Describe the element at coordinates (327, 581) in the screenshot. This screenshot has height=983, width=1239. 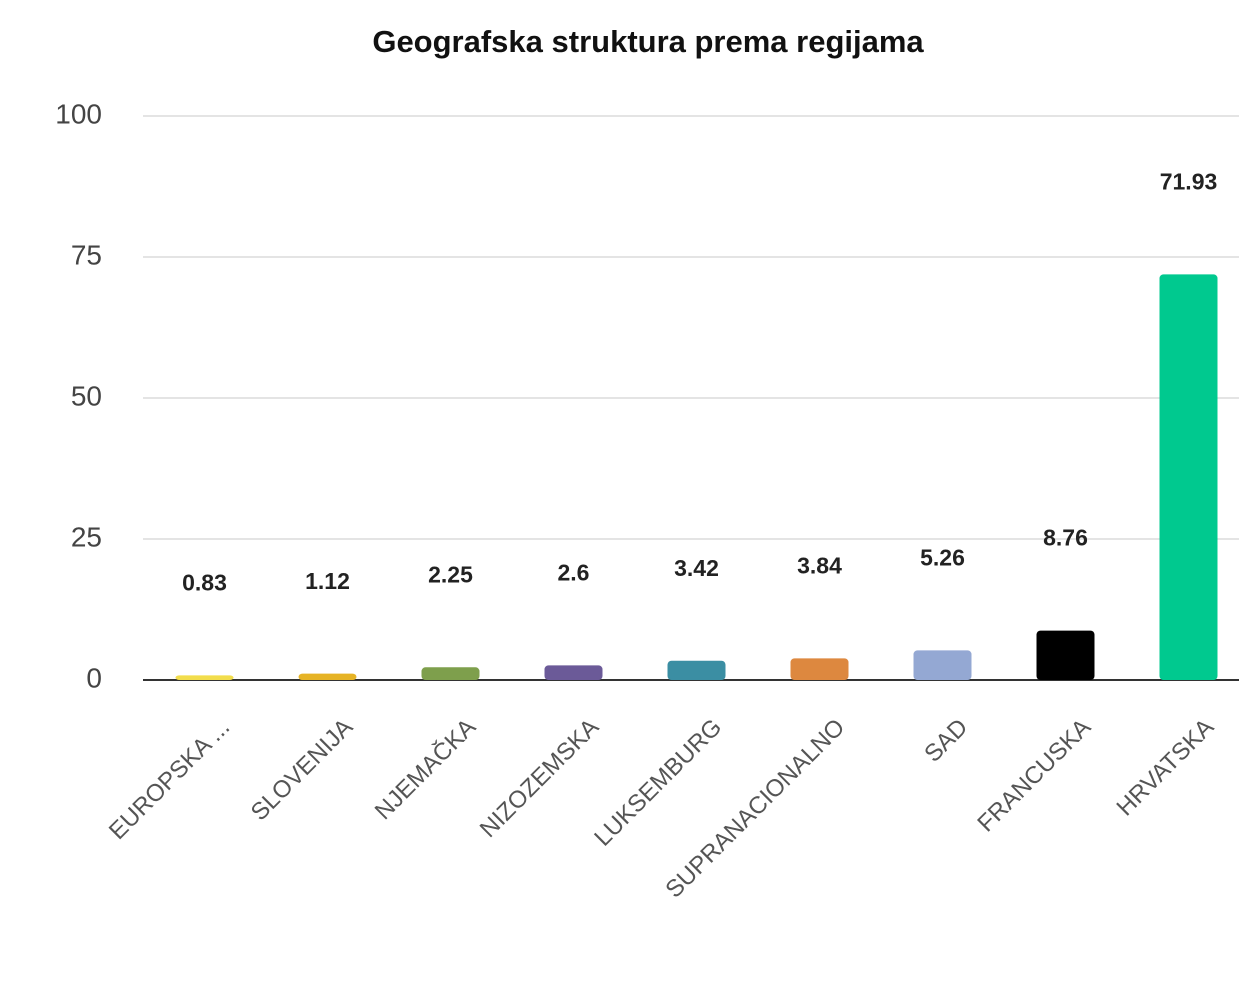
I see `value-label: 1.12` at that location.